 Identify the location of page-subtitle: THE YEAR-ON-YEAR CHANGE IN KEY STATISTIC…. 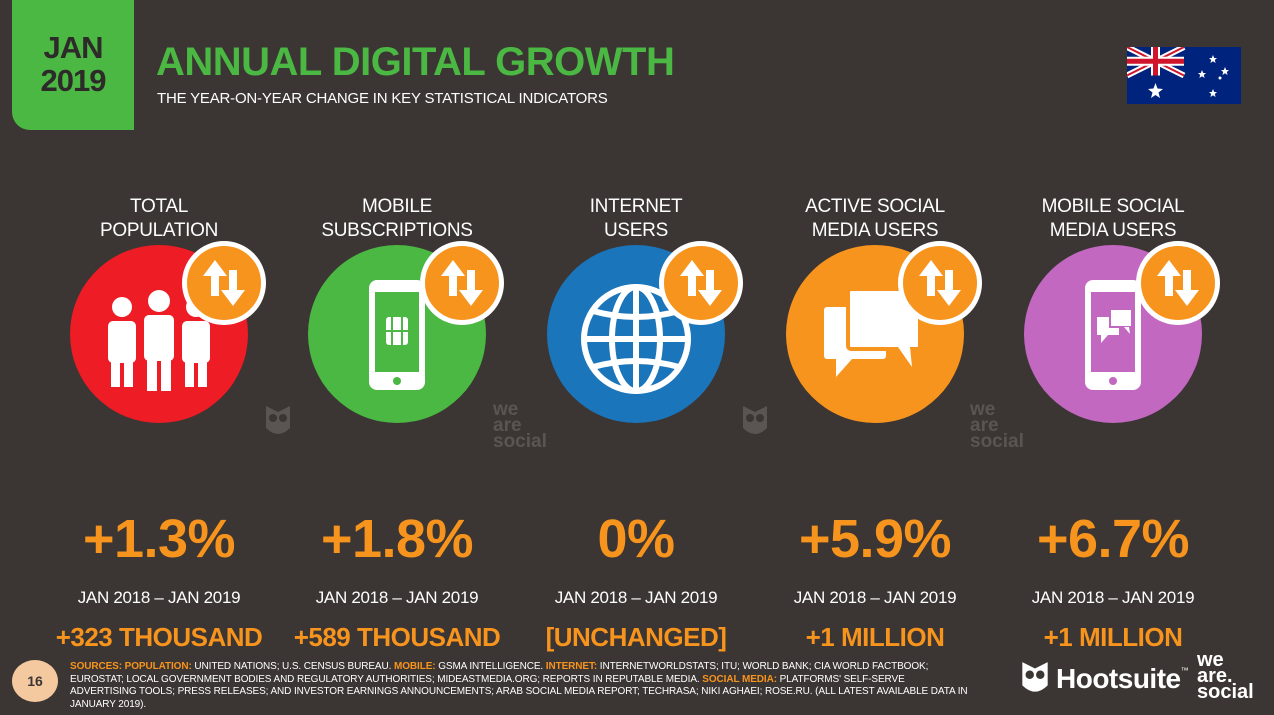
(382, 98).